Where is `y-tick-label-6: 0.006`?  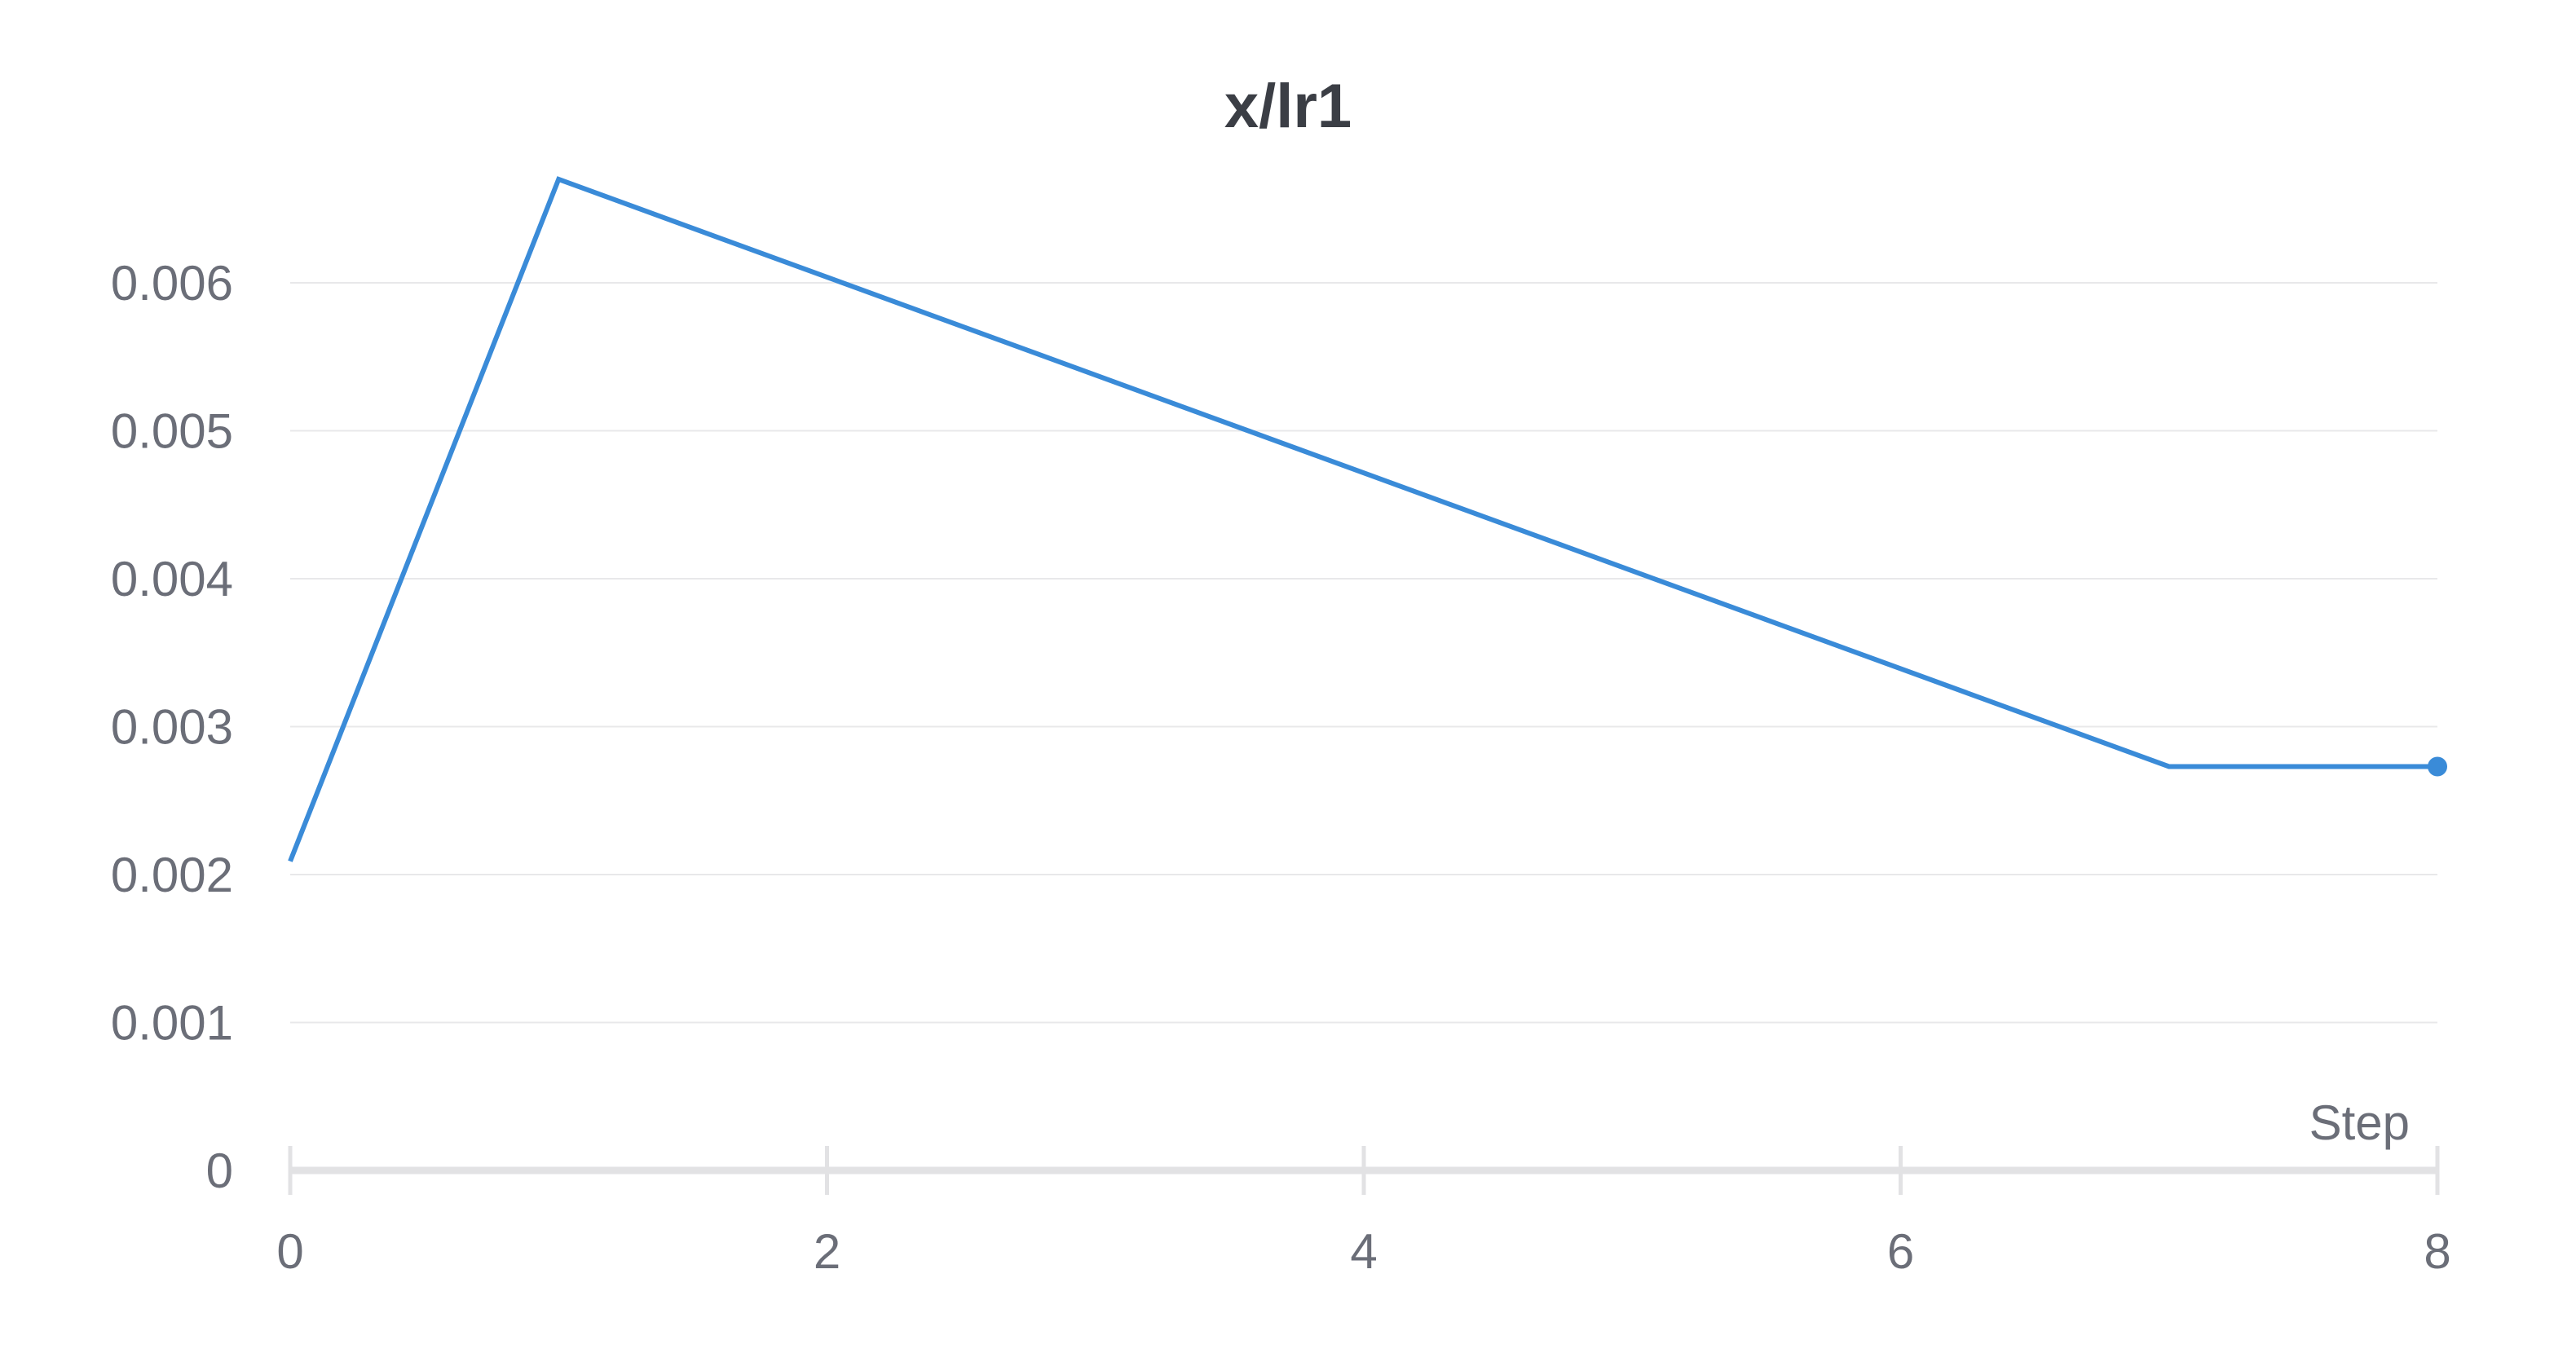 y-tick-label-6: 0.006 is located at coordinates (172, 283).